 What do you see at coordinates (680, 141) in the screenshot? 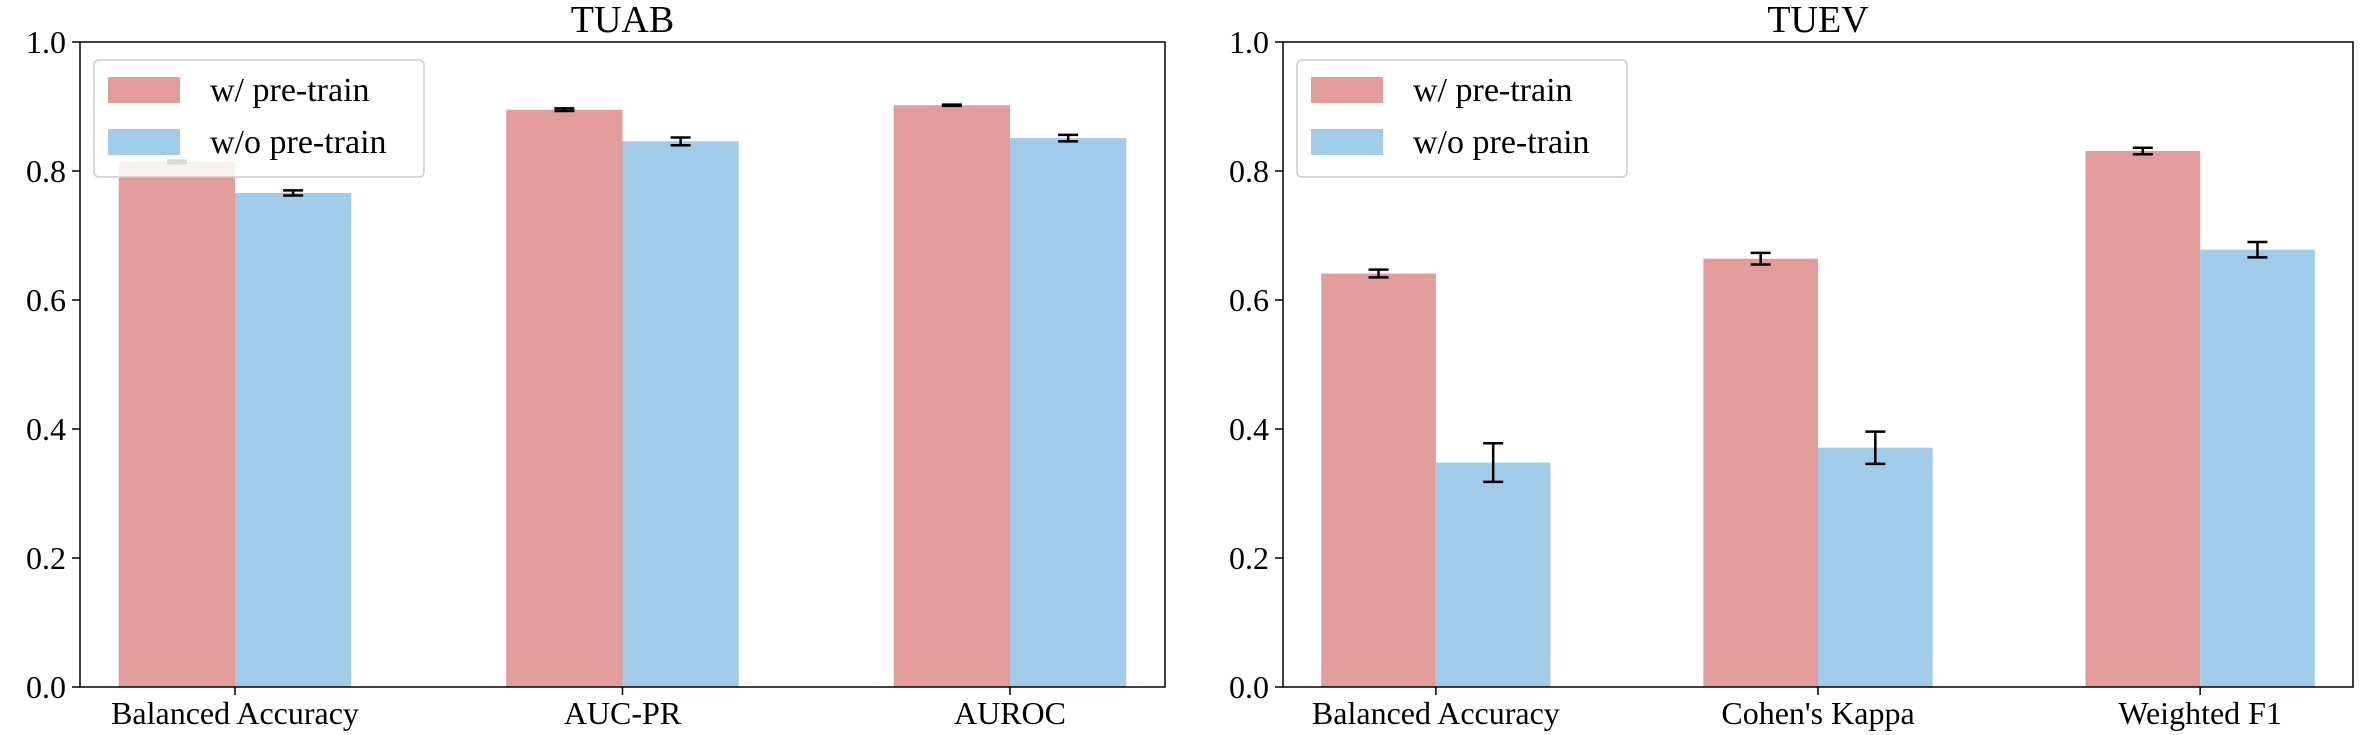
I see `error-bar-auc-pr-w-o-pre-train` at bounding box center [680, 141].